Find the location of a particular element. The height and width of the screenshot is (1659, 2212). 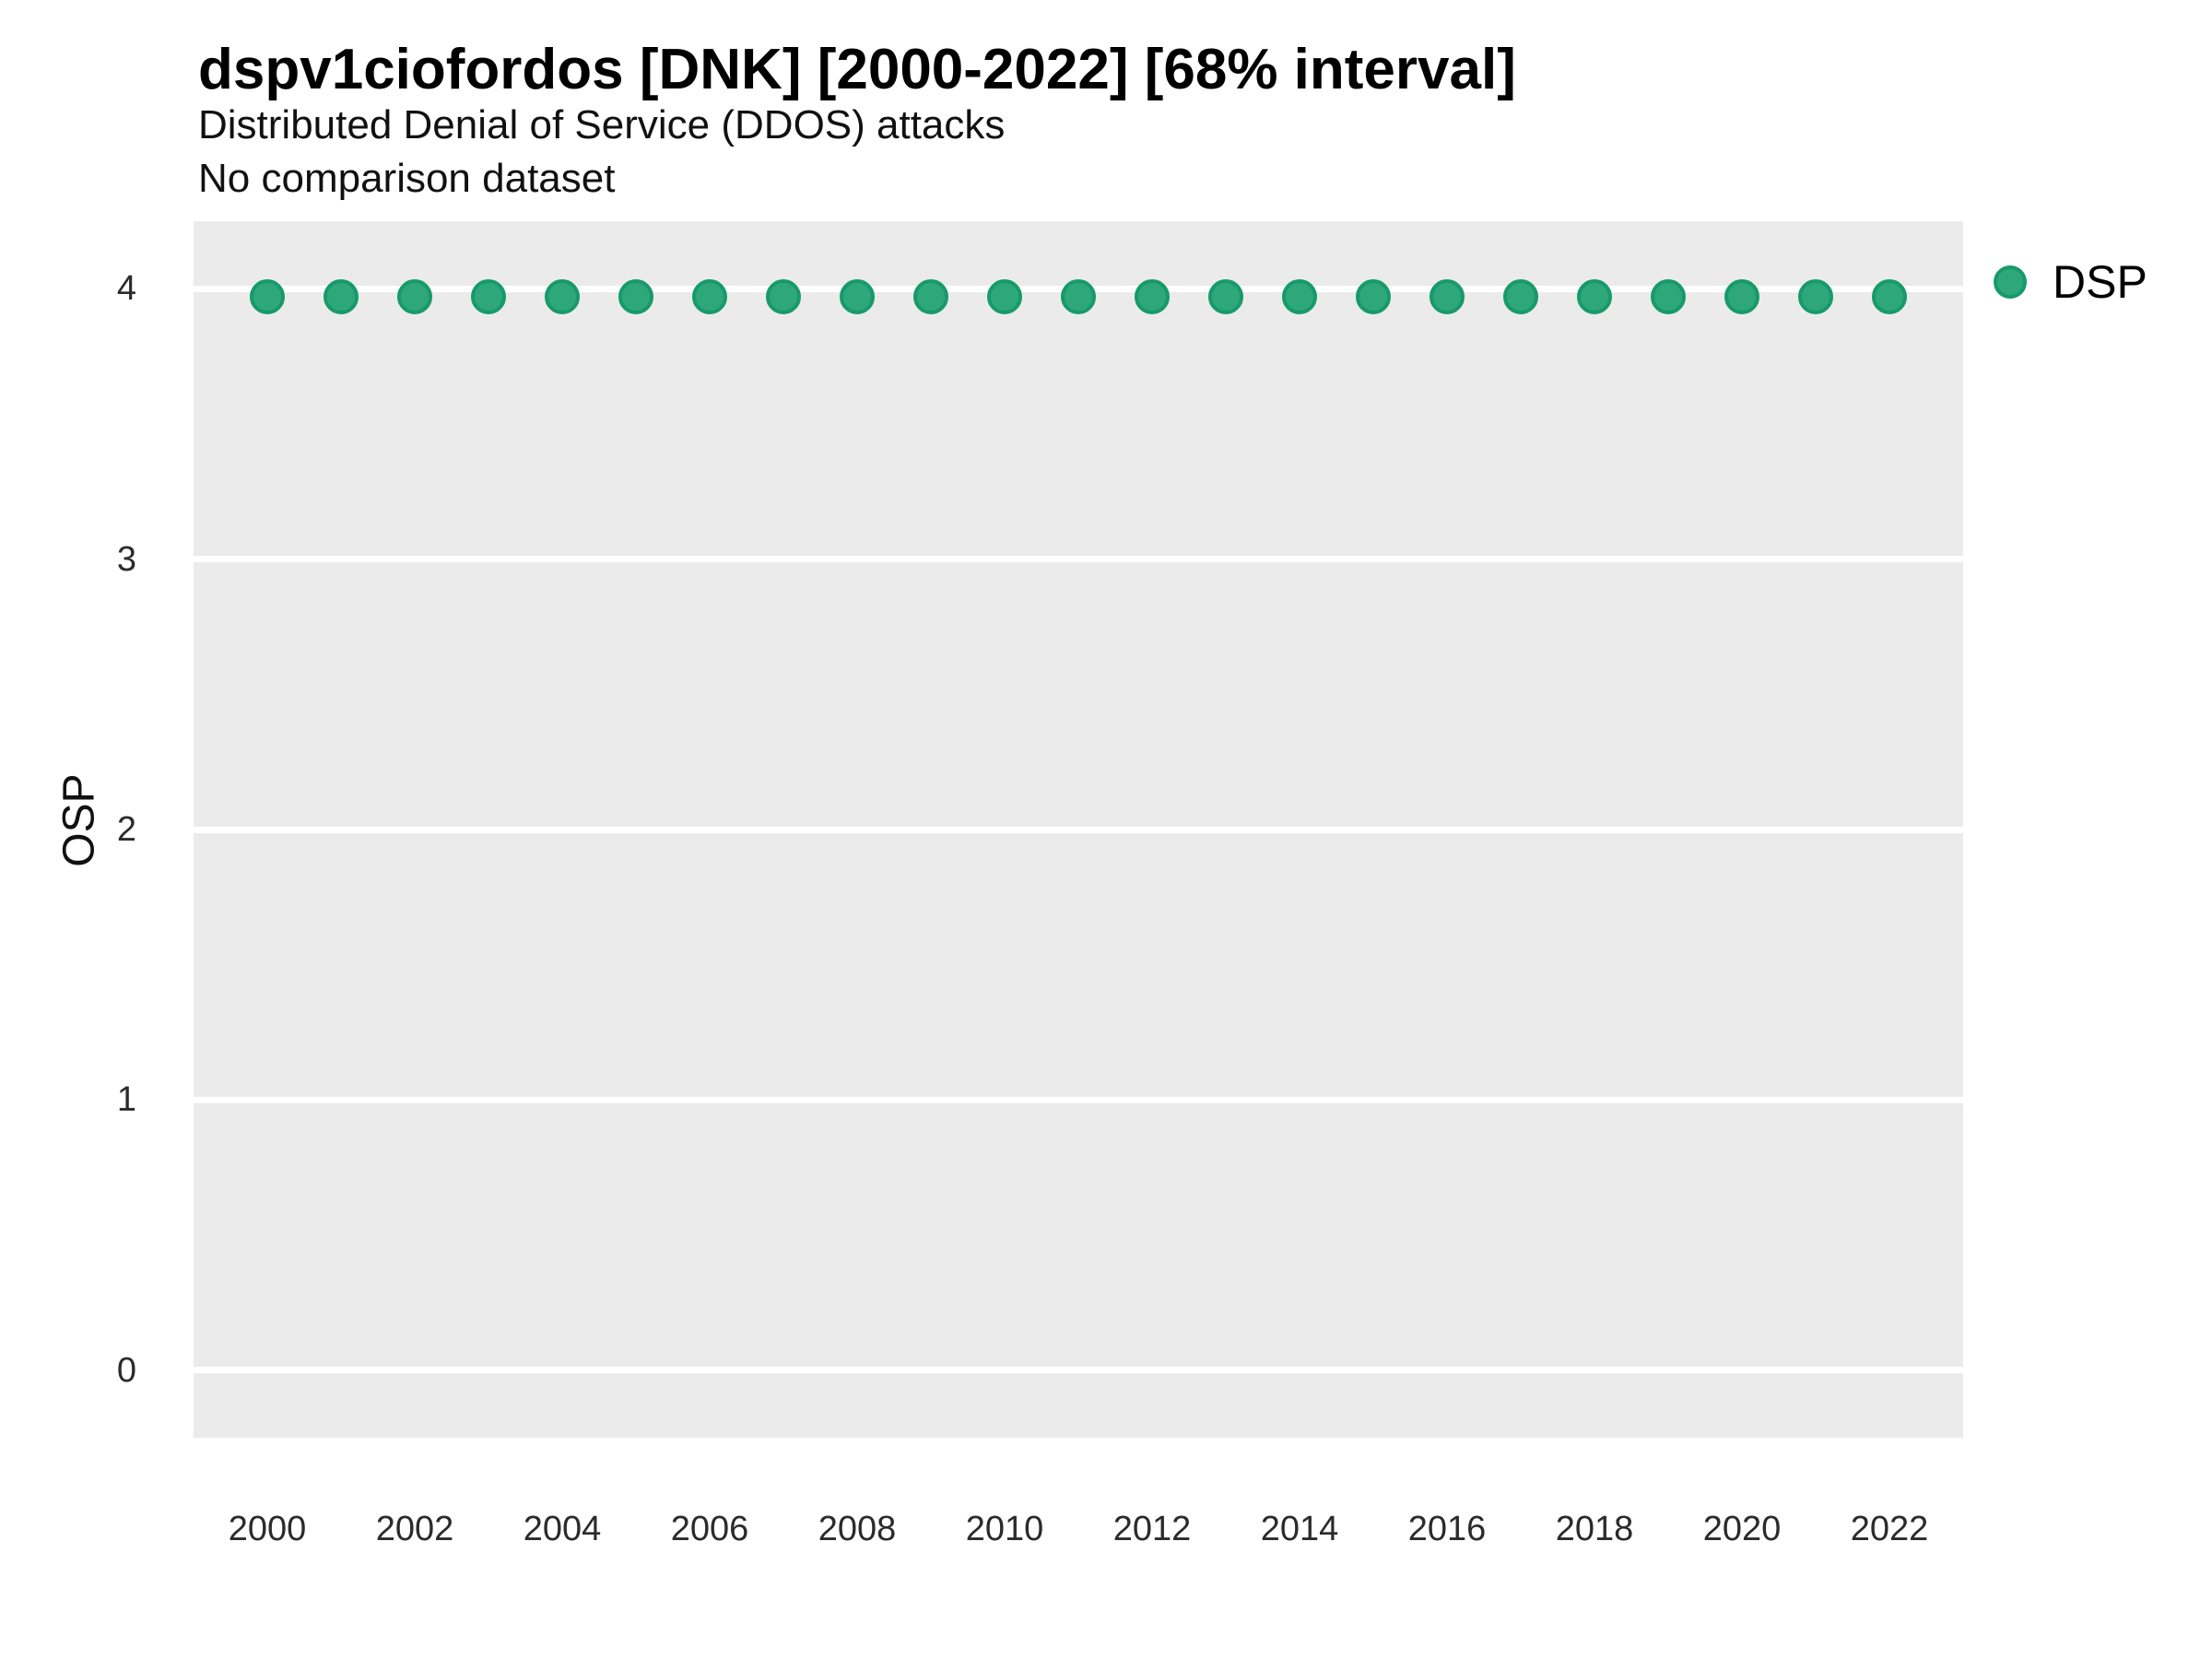

x-tick-label-2020: 2020 is located at coordinates (1742, 1529).